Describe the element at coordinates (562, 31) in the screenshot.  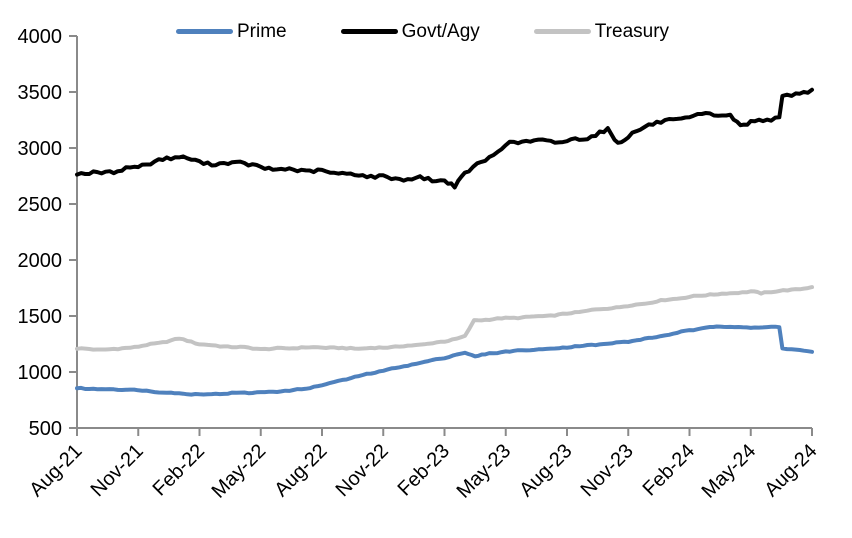
I see `treasury-line-swatch-icon` at that location.